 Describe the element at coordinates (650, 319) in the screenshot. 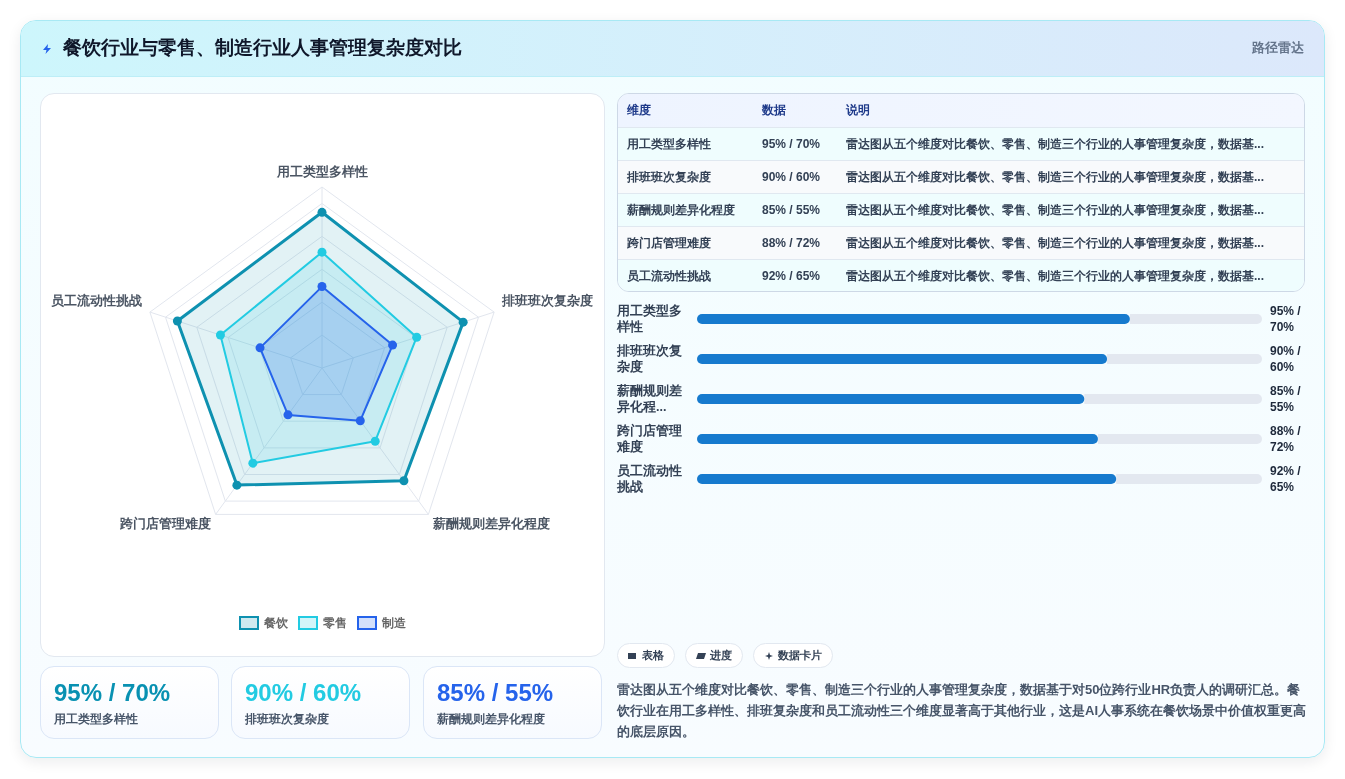

I see `y-tick-label: 用工类型多样性` at that location.